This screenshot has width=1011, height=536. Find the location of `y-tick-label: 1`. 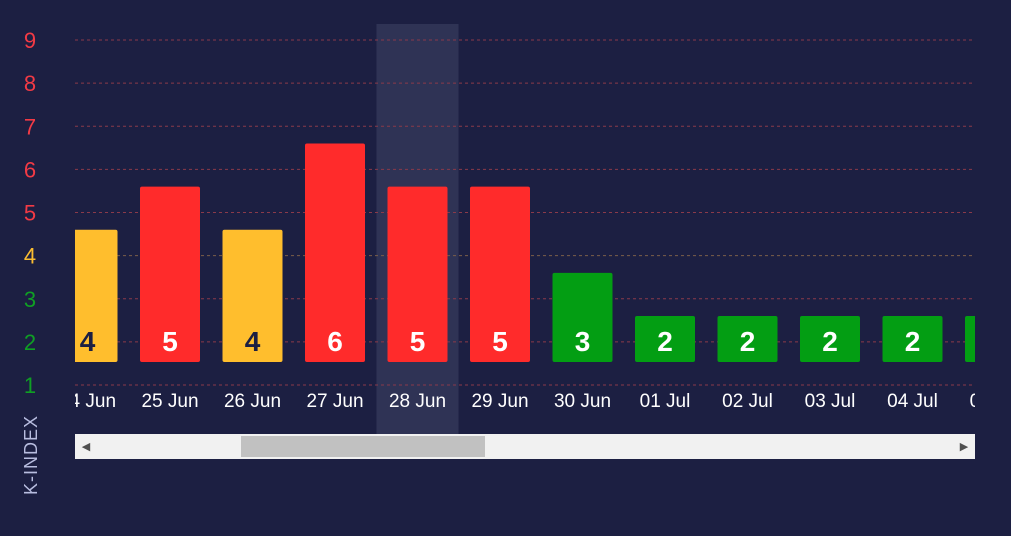

y-tick-label: 1 is located at coordinates (30, 385).